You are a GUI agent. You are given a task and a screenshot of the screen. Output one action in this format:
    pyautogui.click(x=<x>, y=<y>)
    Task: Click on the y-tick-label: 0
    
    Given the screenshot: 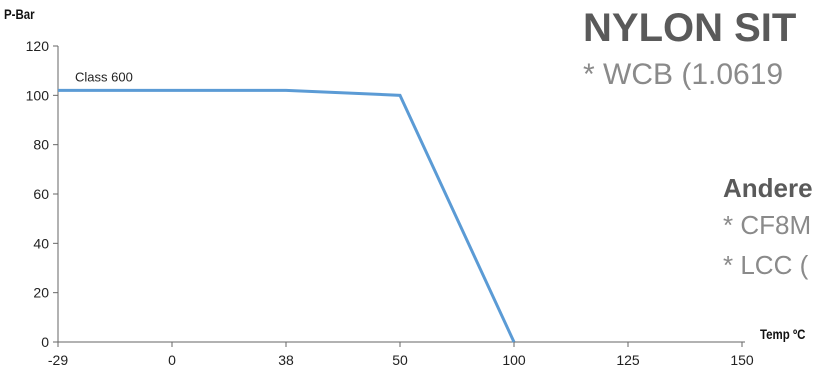 What is the action you would take?
    pyautogui.click(x=45, y=342)
    